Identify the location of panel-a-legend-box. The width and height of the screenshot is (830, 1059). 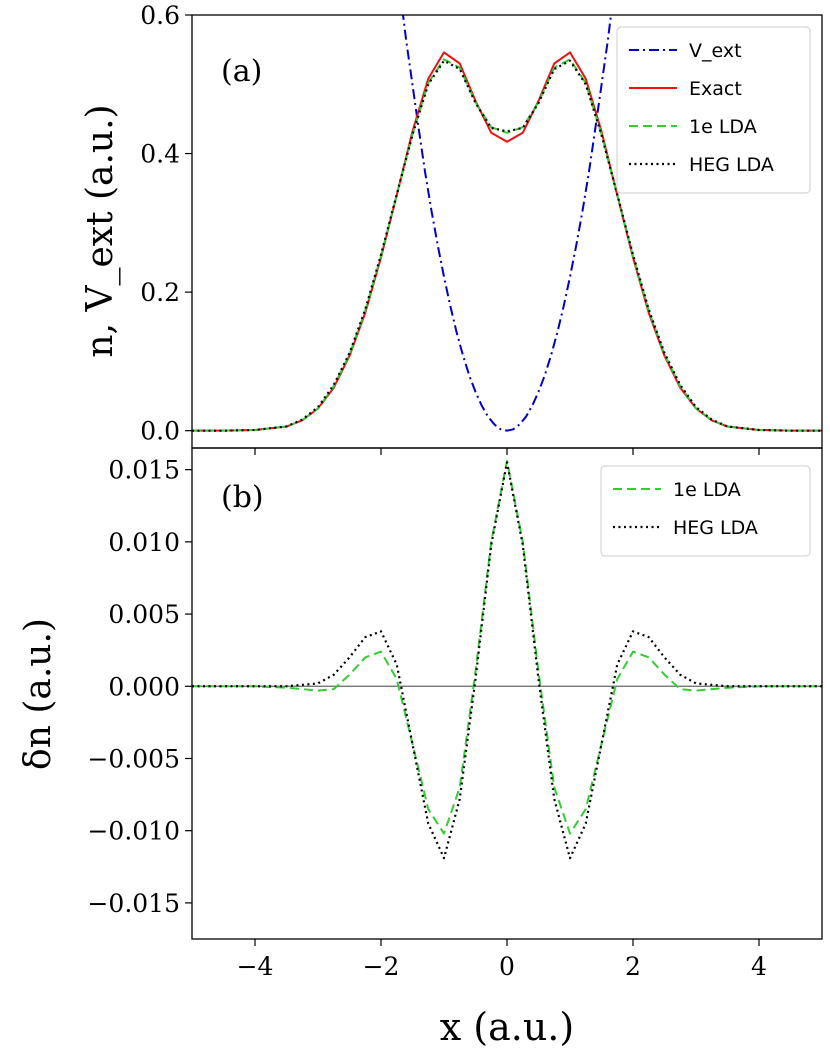
(713, 110).